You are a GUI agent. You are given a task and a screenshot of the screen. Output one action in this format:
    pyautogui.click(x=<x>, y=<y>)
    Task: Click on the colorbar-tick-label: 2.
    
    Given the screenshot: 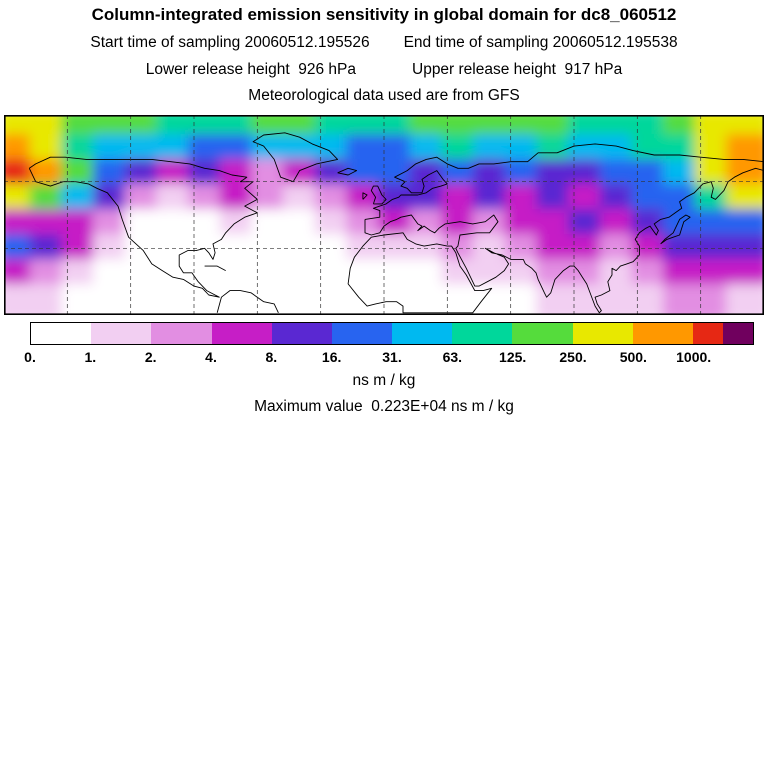 What is the action you would take?
    pyautogui.click(x=150, y=357)
    